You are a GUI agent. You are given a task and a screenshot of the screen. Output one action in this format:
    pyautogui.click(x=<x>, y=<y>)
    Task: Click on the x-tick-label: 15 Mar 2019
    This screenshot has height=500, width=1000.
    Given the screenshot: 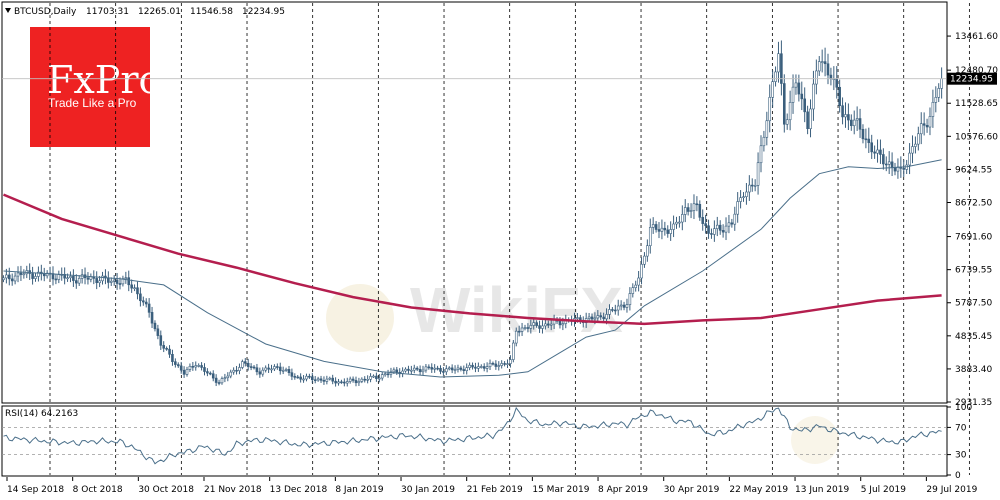 What is the action you would take?
    pyautogui.click(x=560, y=490)
    